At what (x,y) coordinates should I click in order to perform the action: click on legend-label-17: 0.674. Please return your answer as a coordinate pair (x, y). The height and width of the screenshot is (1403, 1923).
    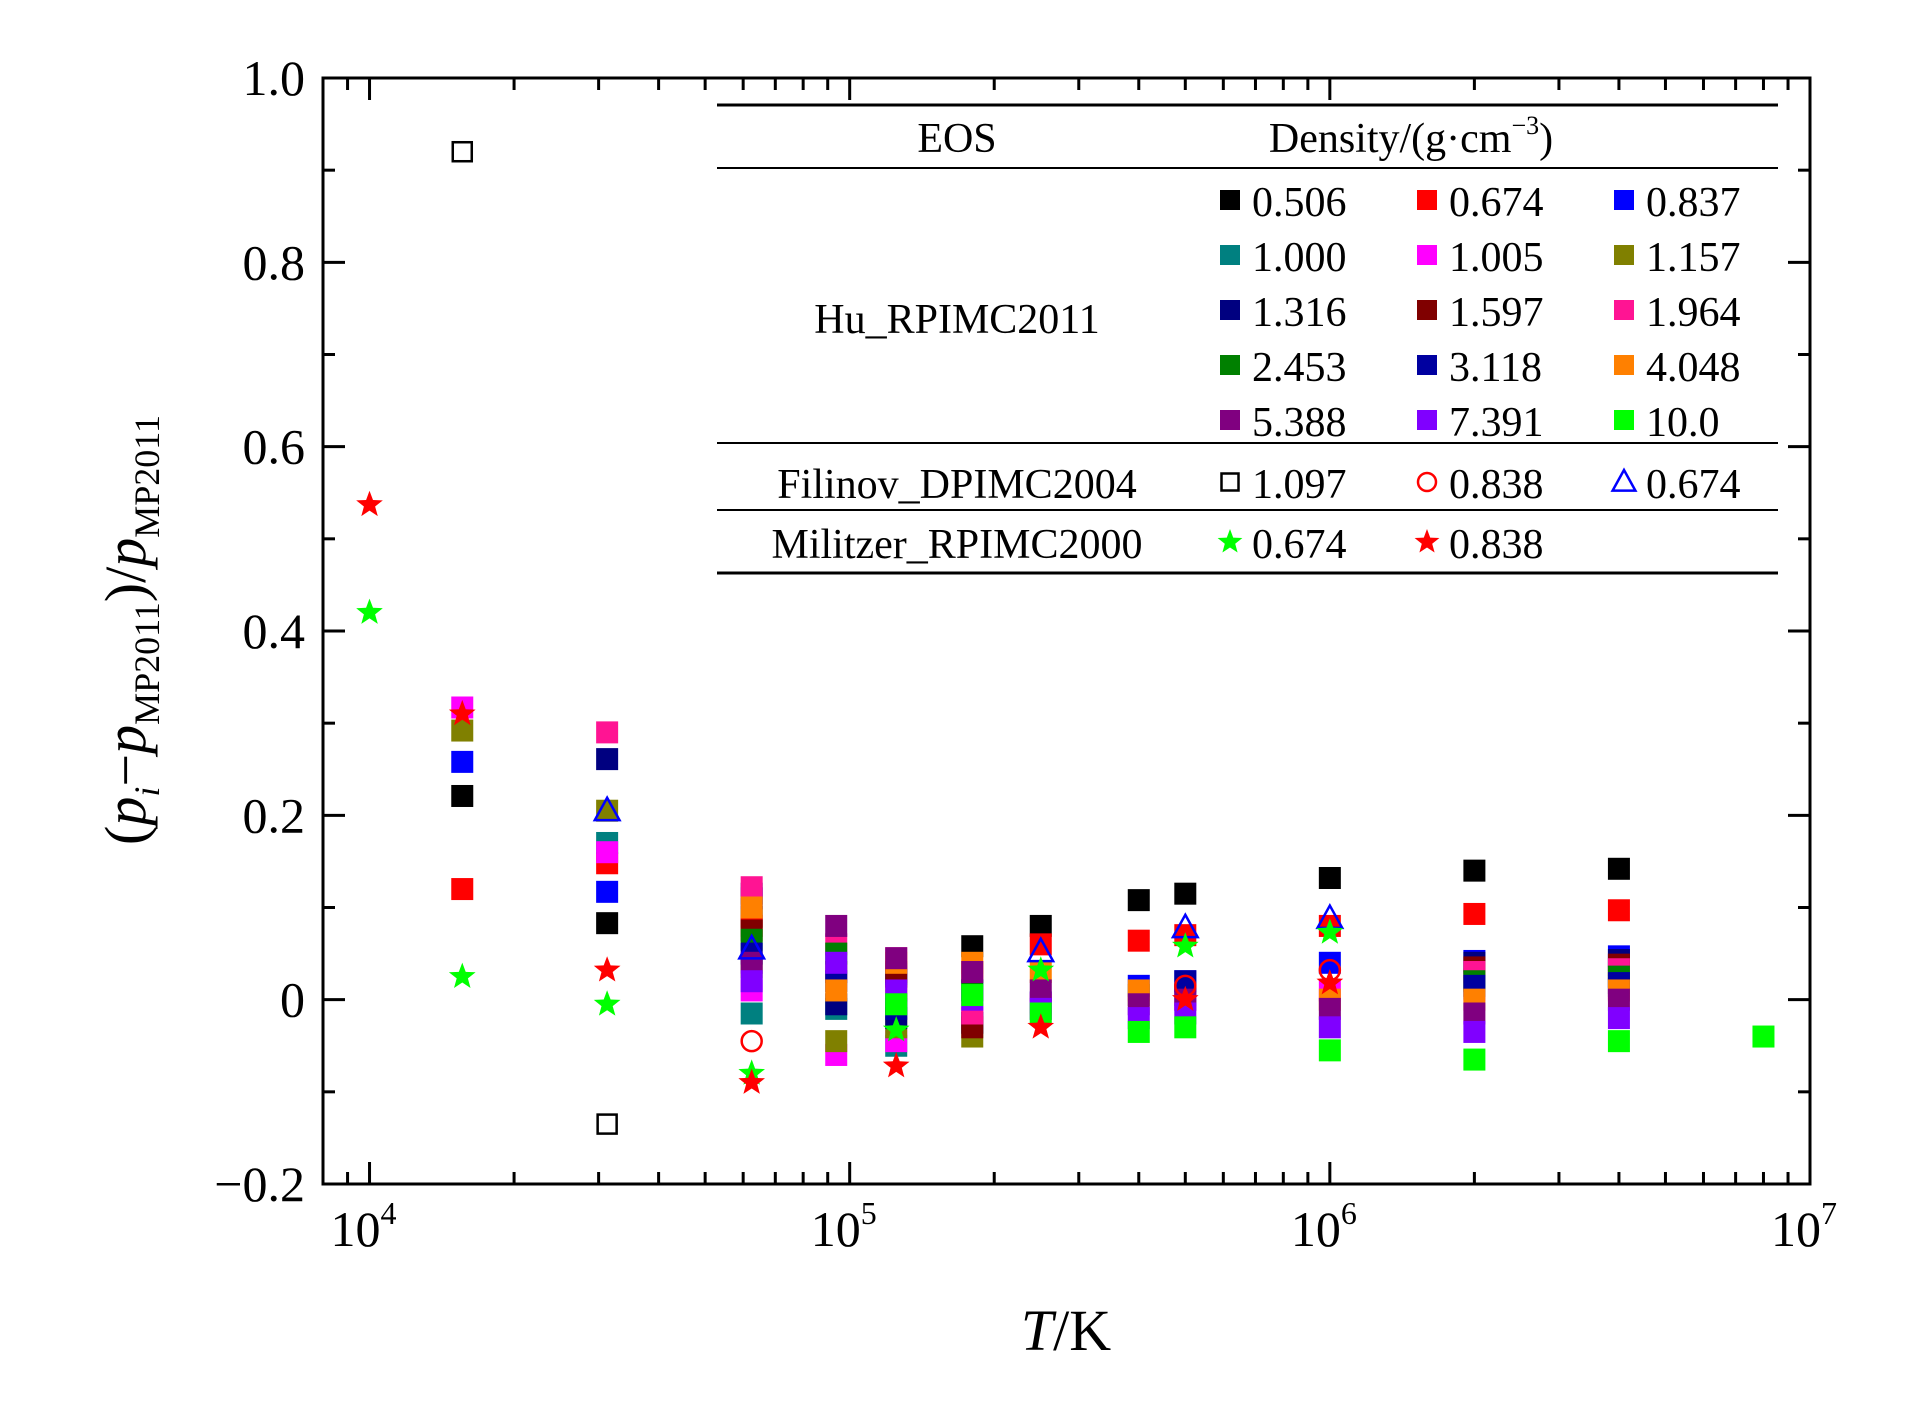
    Looking at the image, I should click on (1693, 485).